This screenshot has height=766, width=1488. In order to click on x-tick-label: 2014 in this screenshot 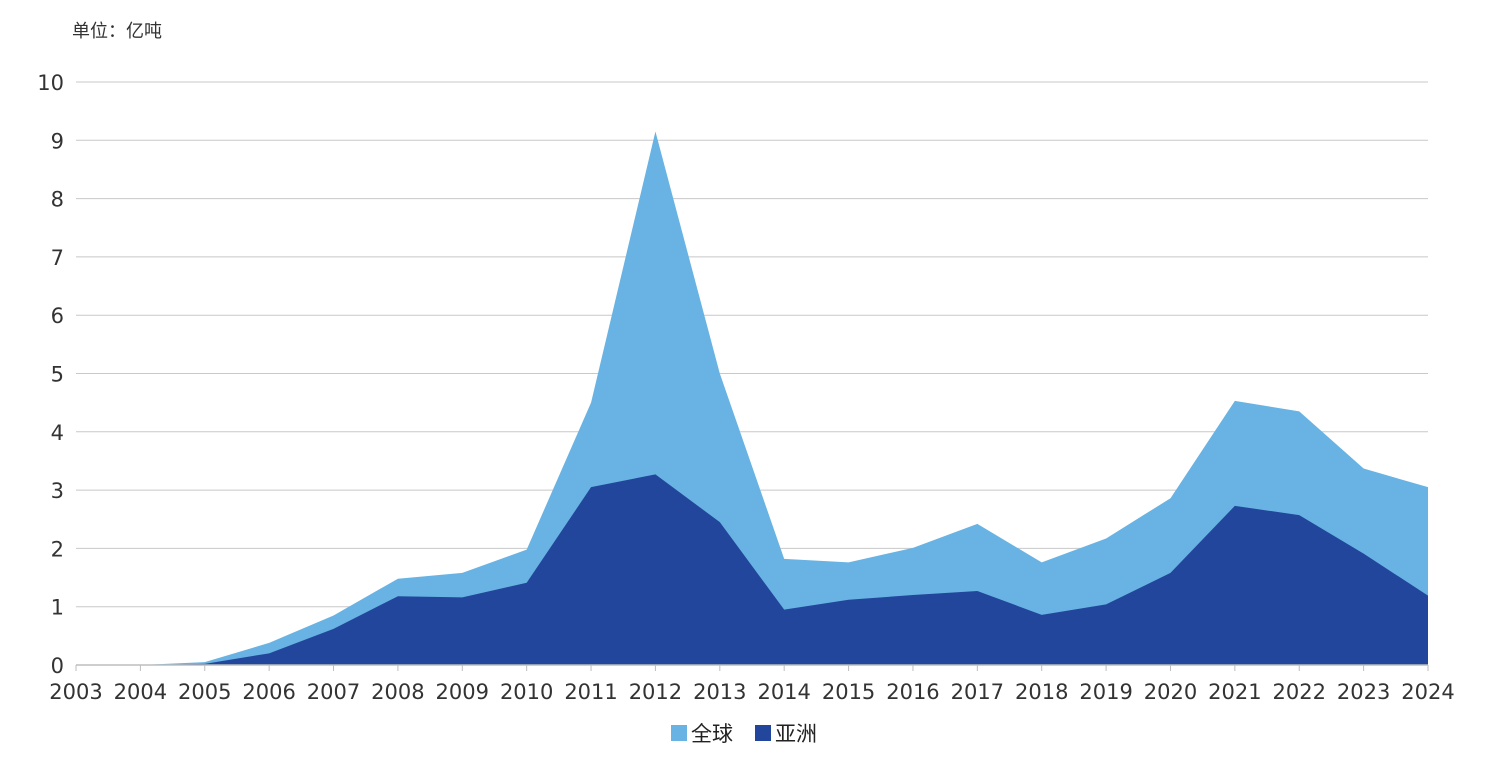, I will do `click(783, 692)`.